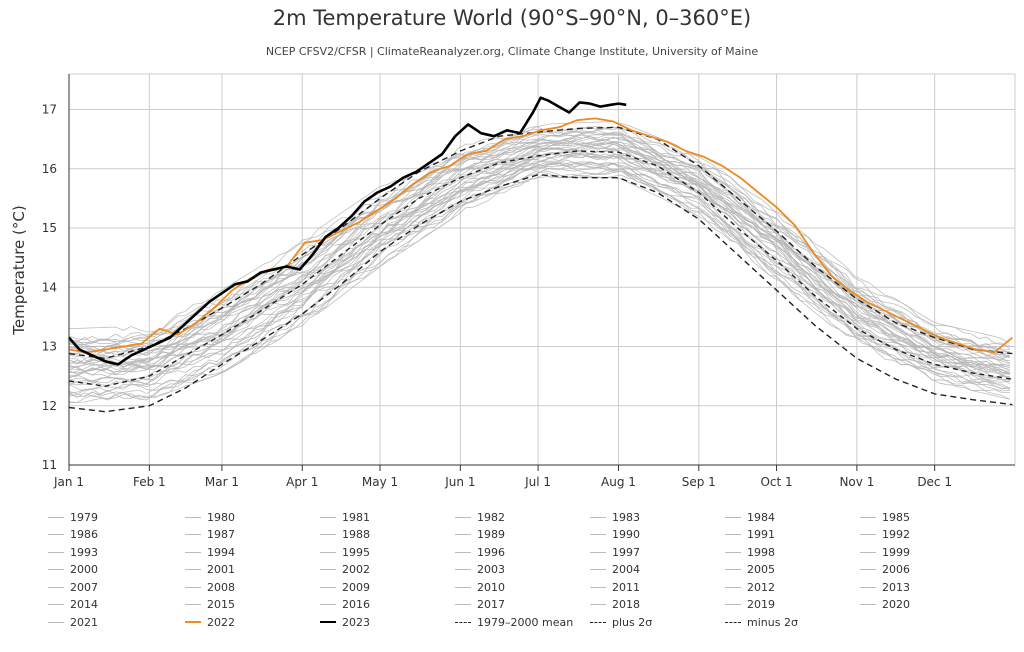 The height and width of the screenshot is (652, 1024). Describe the element at coordinates (618, 482) in the screenshot. I see `x-tick-label: Aug 1` at that location.